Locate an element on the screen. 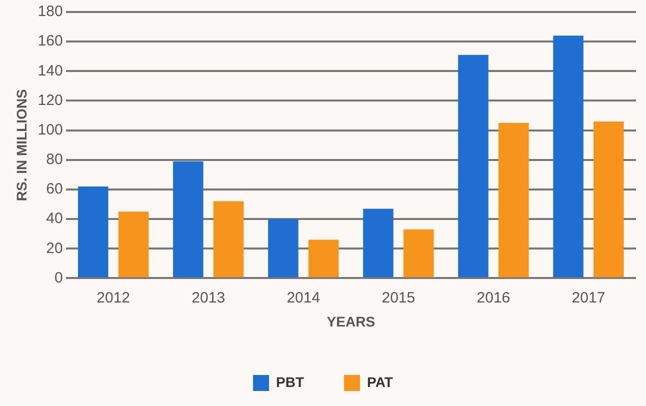 This screenshot has width=646, height=406. legend-label: PBT is located at coordinates (290, 382).